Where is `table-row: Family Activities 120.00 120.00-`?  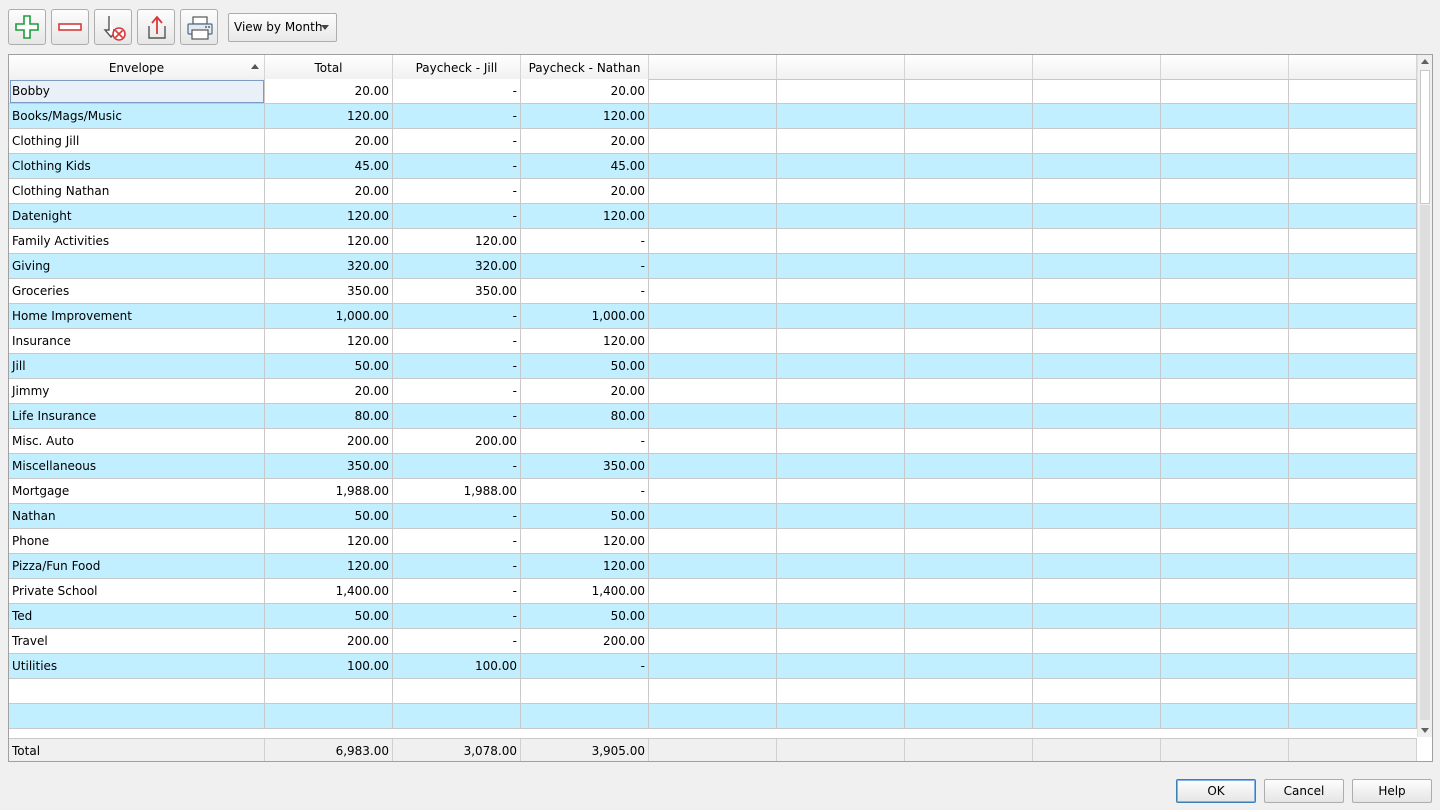
table-row: Family Activities 120.00 120.00- is located at coordinates (713, 241).